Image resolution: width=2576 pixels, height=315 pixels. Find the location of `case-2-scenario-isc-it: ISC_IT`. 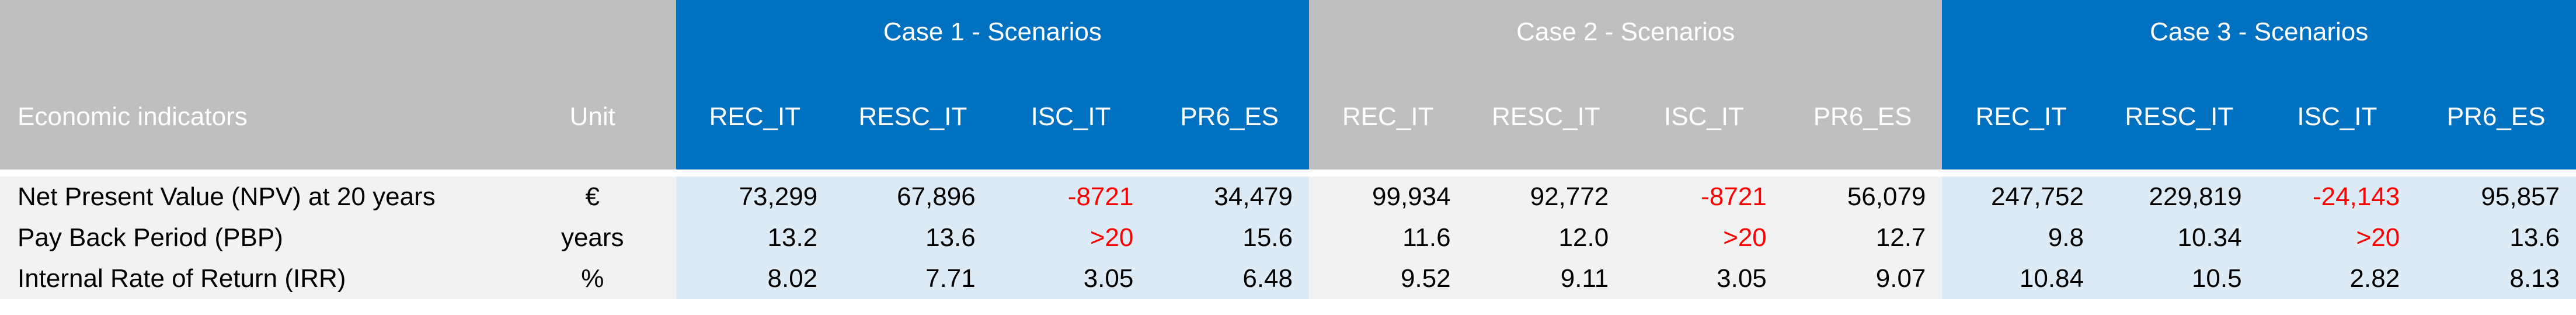

case-2-scenario-isc-it: ISC_IT is located at coordinates (1704, 116).